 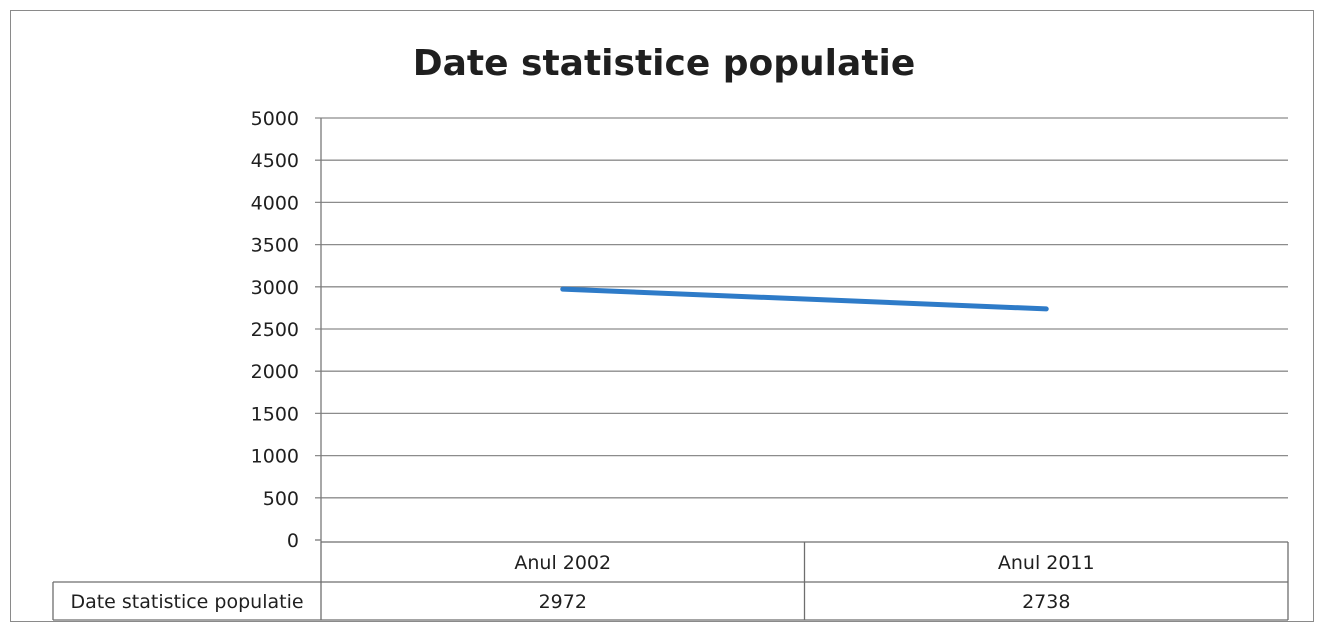 What do you see at coordinates (664, 63) in the screenshot?
I see `chart-title: Date statistice populatie` at bounding box center [664, 63].